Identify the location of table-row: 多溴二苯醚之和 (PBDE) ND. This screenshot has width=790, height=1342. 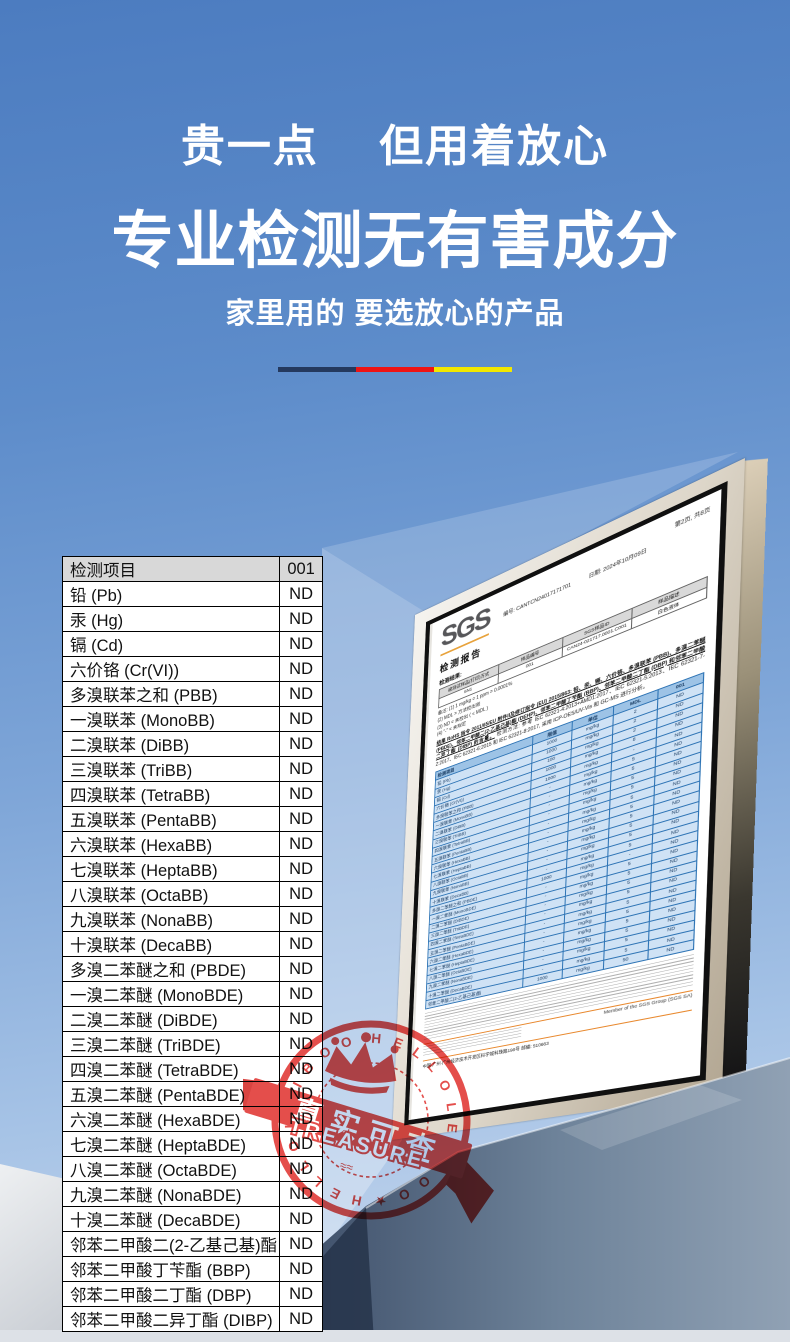
(192, 969).